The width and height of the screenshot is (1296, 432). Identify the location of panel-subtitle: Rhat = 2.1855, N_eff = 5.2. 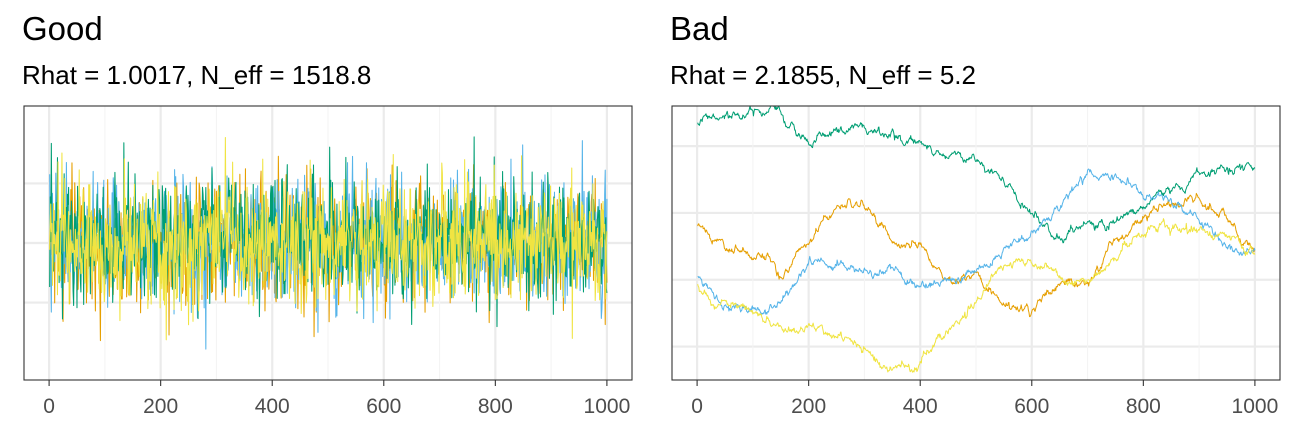
(823, 75).